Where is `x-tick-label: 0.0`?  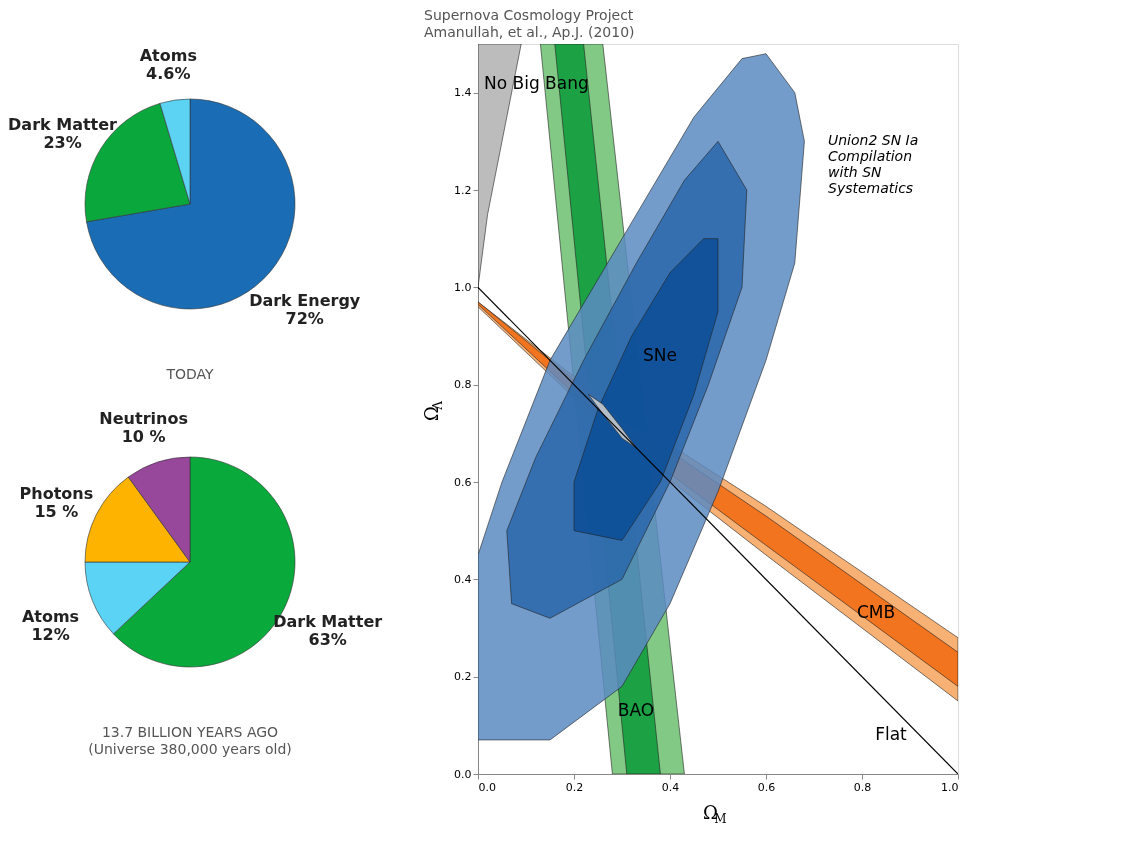
x-tick-label: 0.0 is located at coordinates (487, 787).